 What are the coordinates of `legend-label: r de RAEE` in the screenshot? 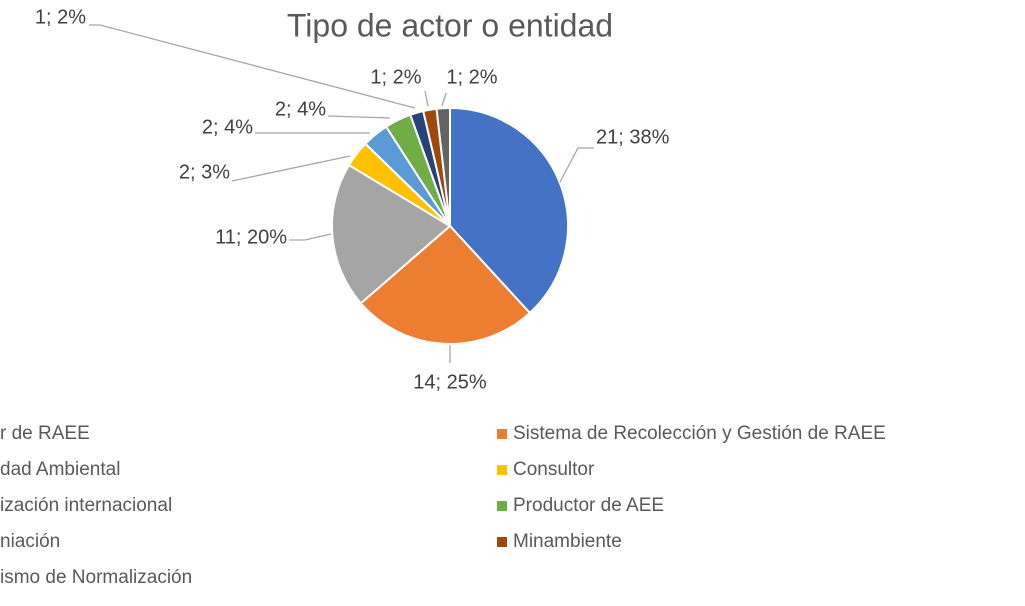 It's located at (45, 433).